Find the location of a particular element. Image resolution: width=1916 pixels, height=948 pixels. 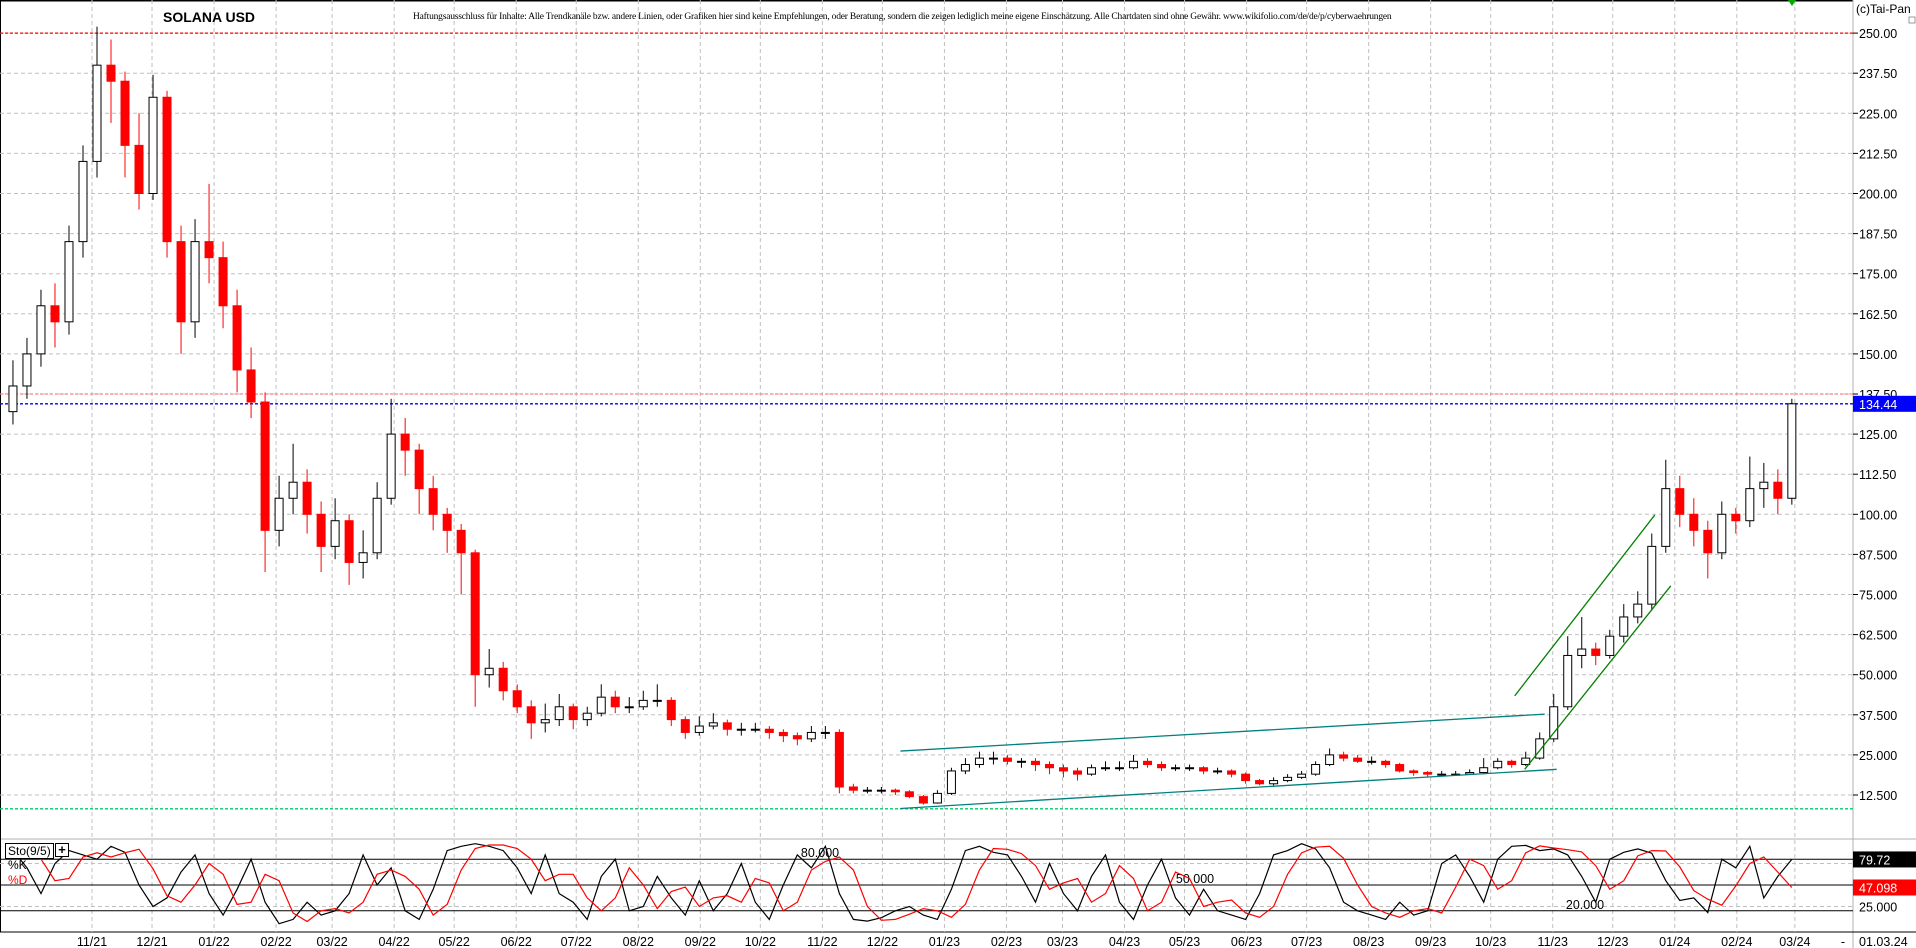

month-label: 12/21 is located at coordinates (151, 941).